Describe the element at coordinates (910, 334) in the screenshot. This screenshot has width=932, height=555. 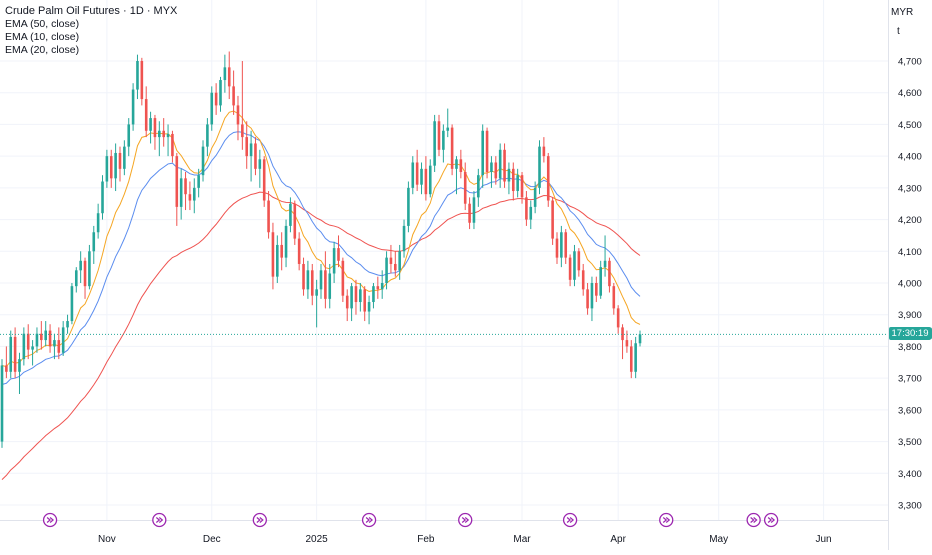
I see `countdown-badge: 17:30:19` at that location.